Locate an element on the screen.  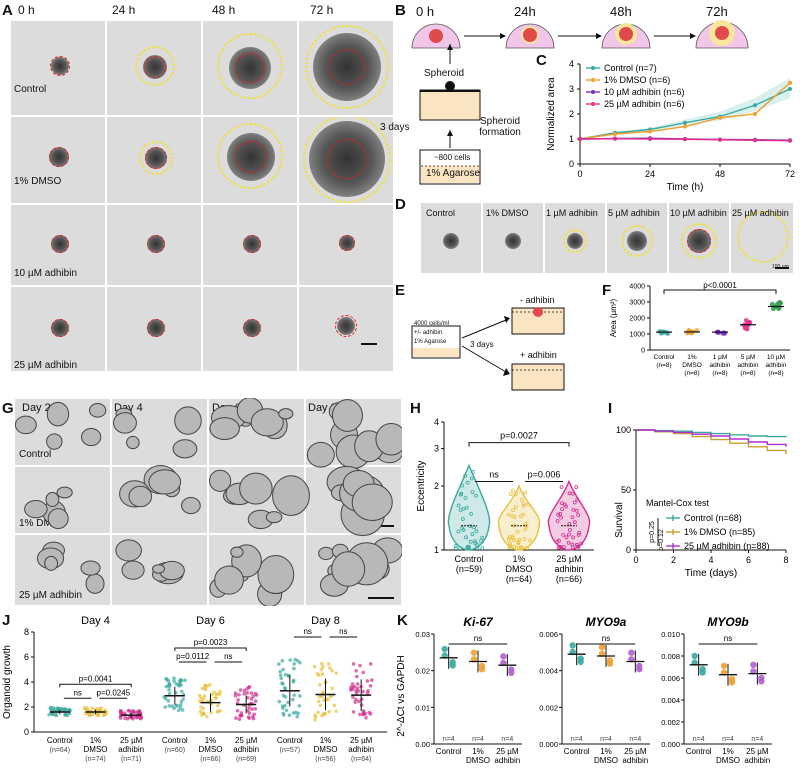
j-annotation: p=0.0023 is located at coordinates (211, 642).